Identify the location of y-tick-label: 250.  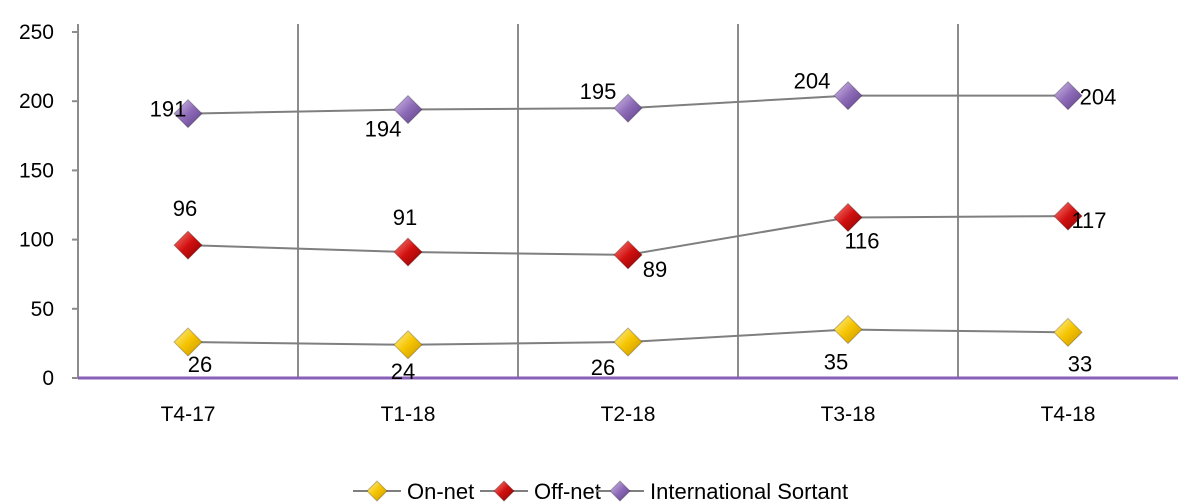
(36, 32).